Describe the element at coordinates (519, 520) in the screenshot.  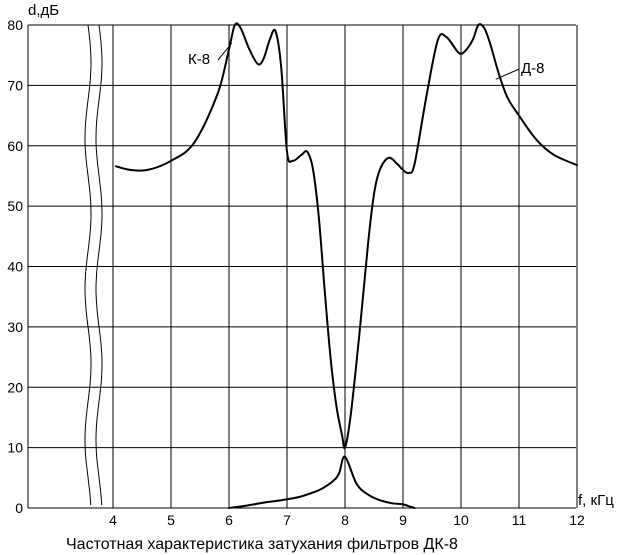
I see `x-tick-label: 11` at that location.